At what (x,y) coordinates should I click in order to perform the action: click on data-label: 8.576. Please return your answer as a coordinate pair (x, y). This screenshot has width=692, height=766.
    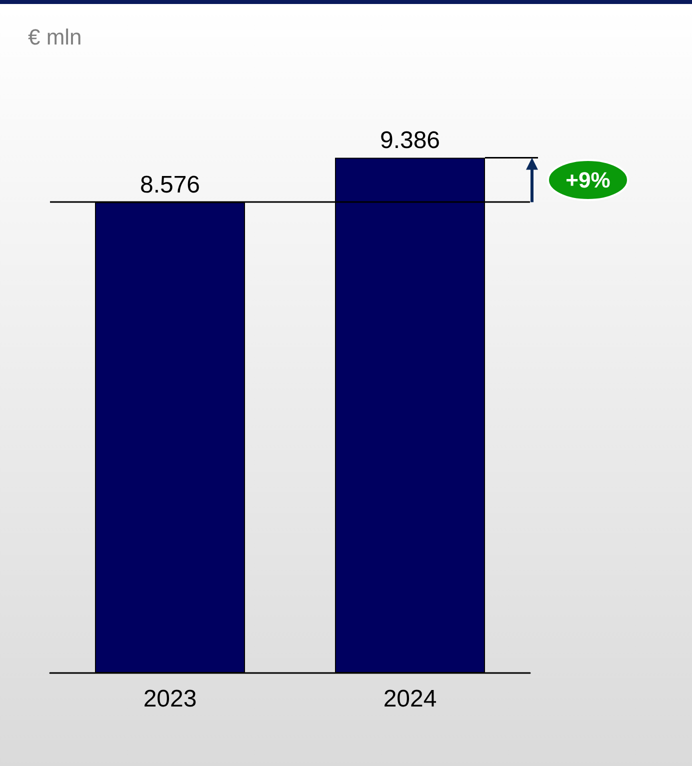
    Looking at the image, I should click on (170, 185).